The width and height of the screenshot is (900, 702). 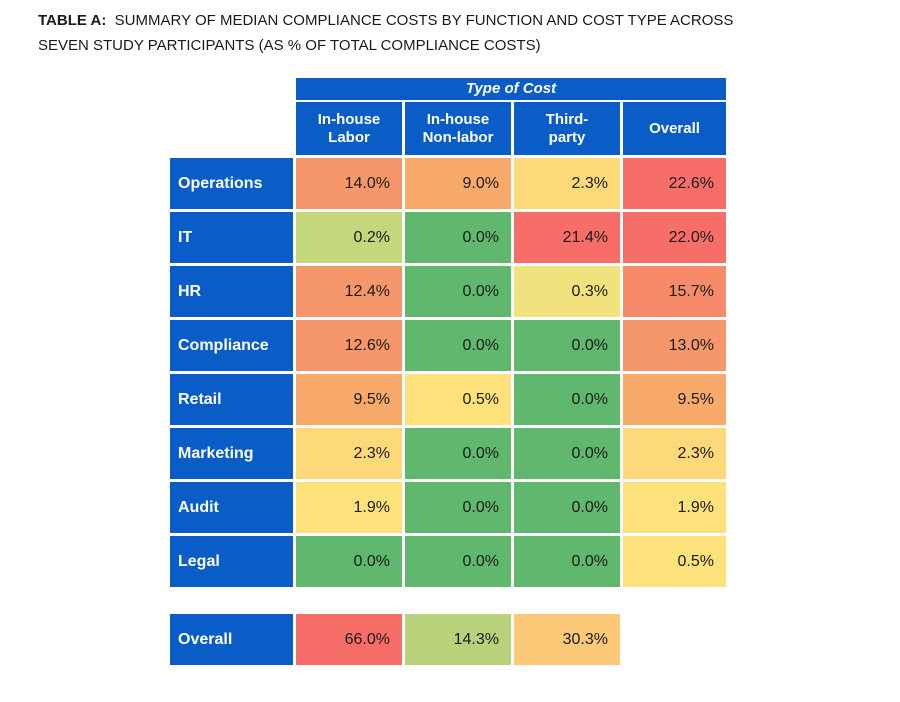 I want to click on table-cell: 13.0%, so click(x=674, y=345).